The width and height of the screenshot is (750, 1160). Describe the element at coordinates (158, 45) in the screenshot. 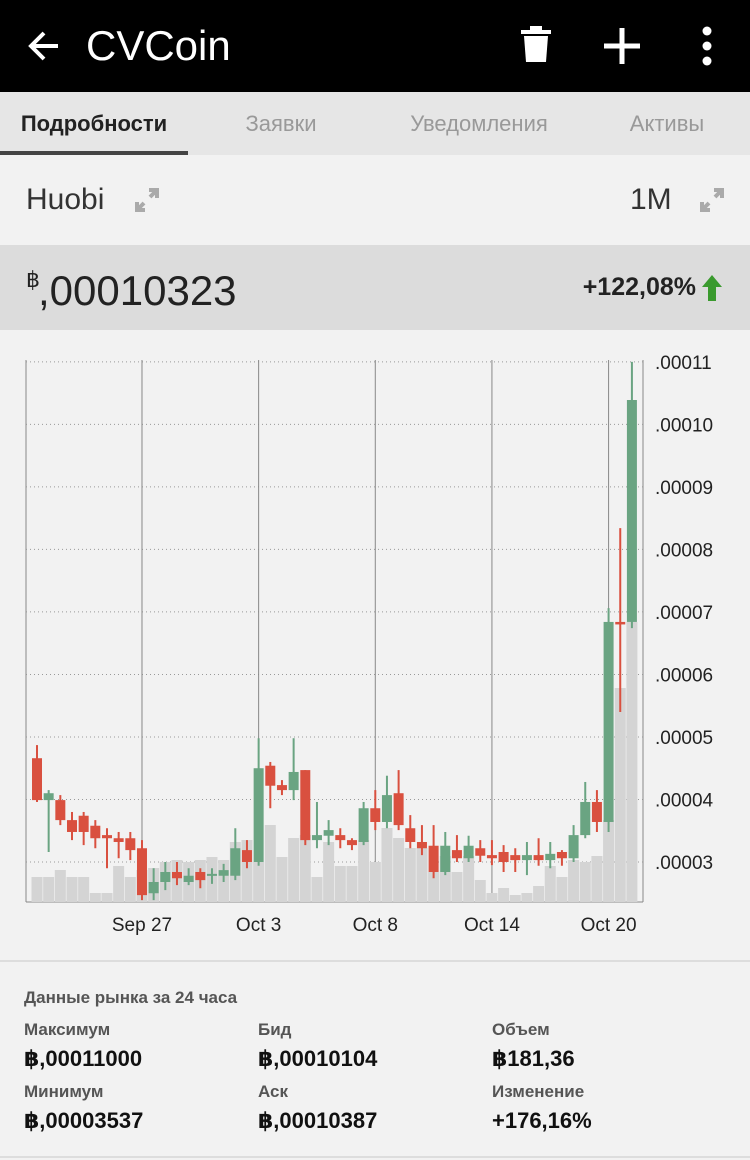

I see `app-title: CVCoin` at that location.